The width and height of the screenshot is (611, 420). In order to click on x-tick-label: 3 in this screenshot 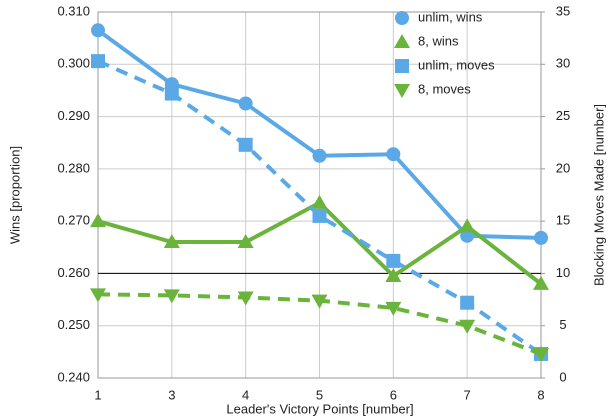, I will do `click(171, 394)`.